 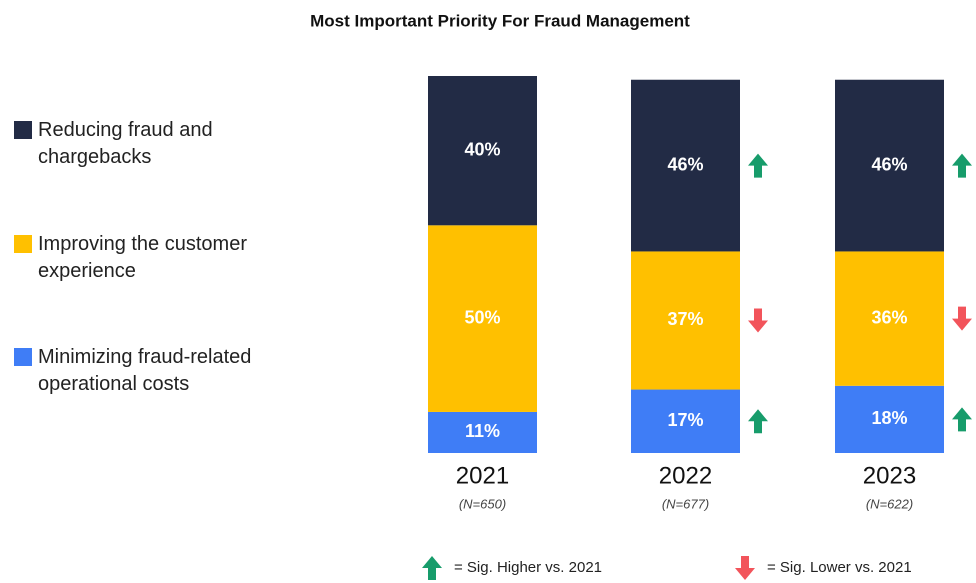 I want to click on value-label: 11%, so click(x=482, y=431).